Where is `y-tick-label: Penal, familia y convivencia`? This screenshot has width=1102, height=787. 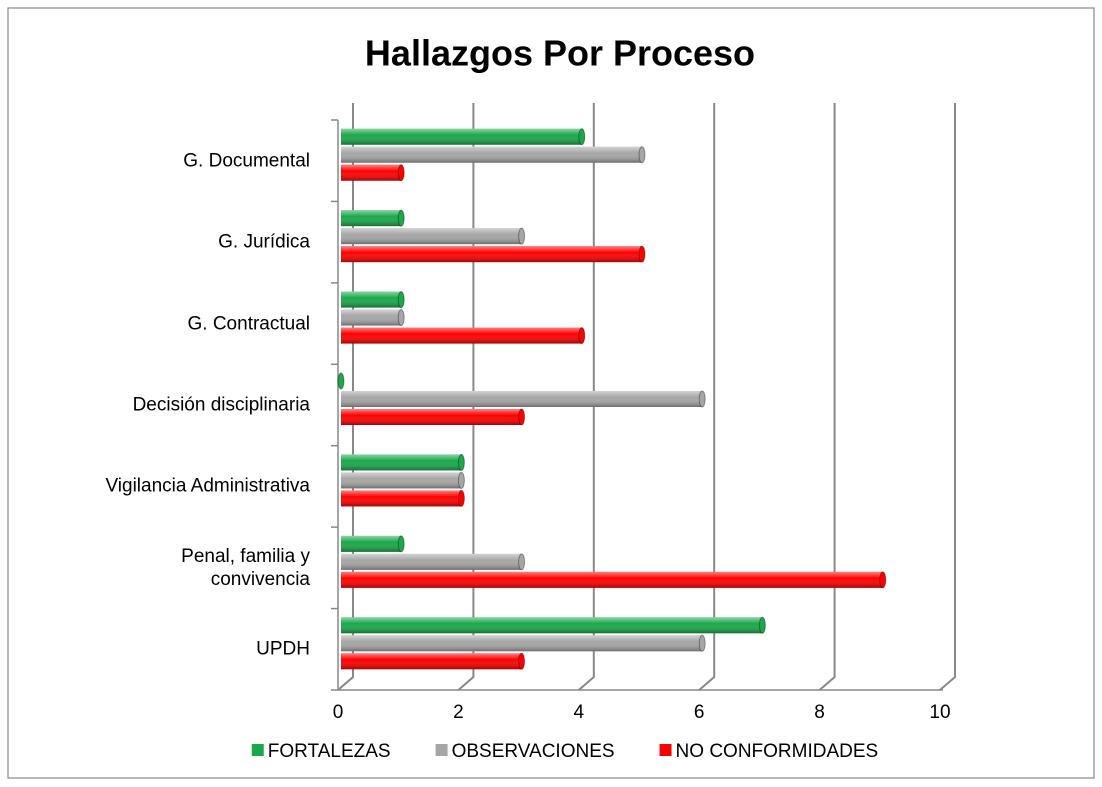
y-tick-label: Penal, familia y convivencia is located at coordinates (245, 567).